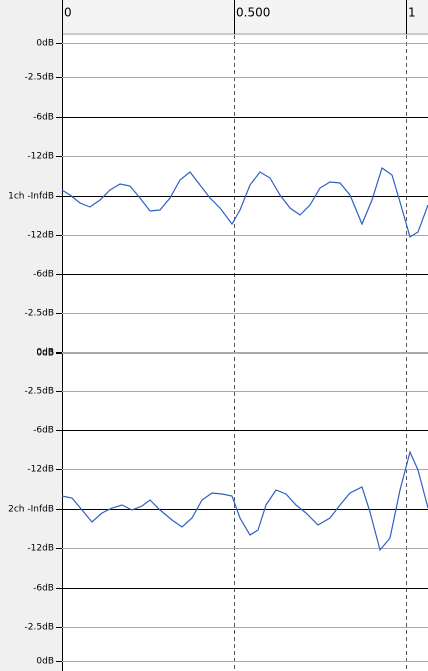 Image resolution: width=428 pixels, height=671 pixels. I want to click on ruler-label: 0.500, so click(253, 13).